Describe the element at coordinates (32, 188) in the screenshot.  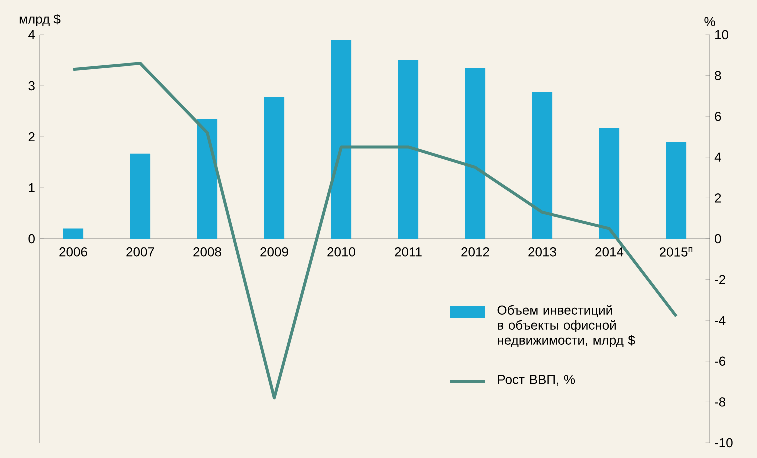
I see `y-tick-label: 1` at that location.